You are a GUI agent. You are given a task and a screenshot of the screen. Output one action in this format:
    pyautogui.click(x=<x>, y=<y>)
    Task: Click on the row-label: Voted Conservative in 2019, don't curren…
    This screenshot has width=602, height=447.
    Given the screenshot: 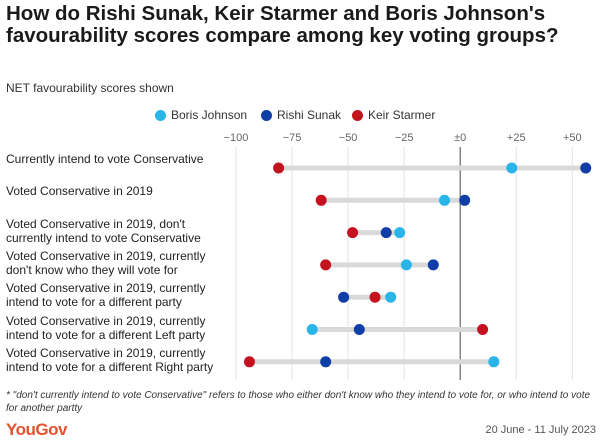 What is the action you would take?
    pyautogui.click(x=103, y=231)
    